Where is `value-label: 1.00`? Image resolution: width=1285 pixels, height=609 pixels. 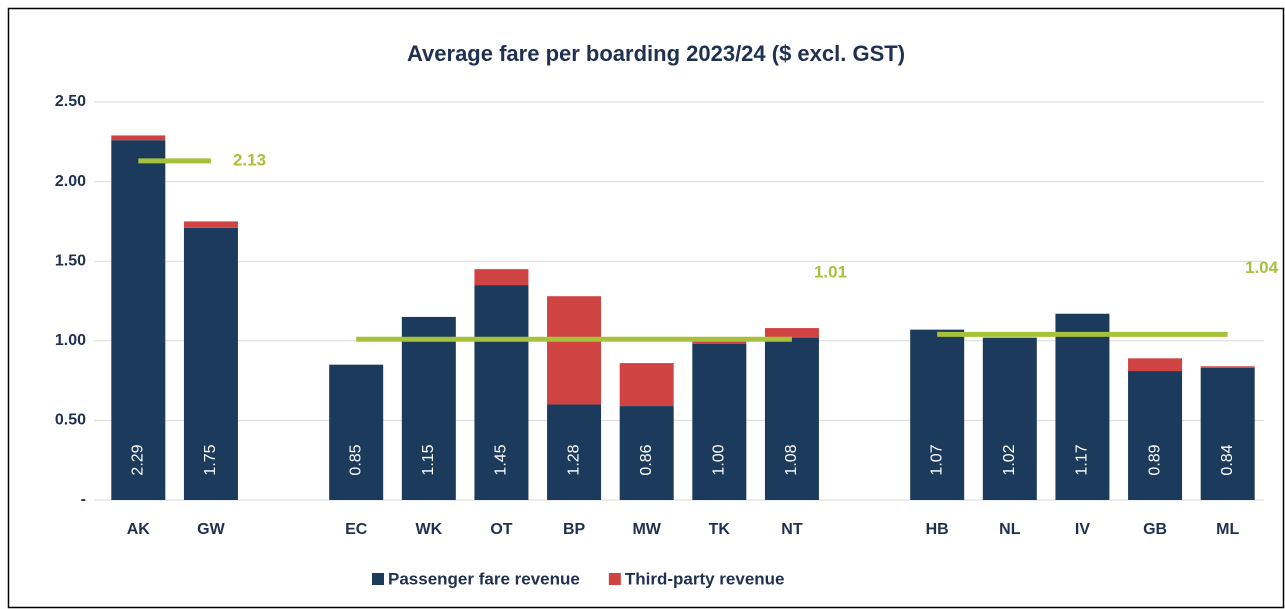 value-label: 1.00 is located at coordinates (719, 459).